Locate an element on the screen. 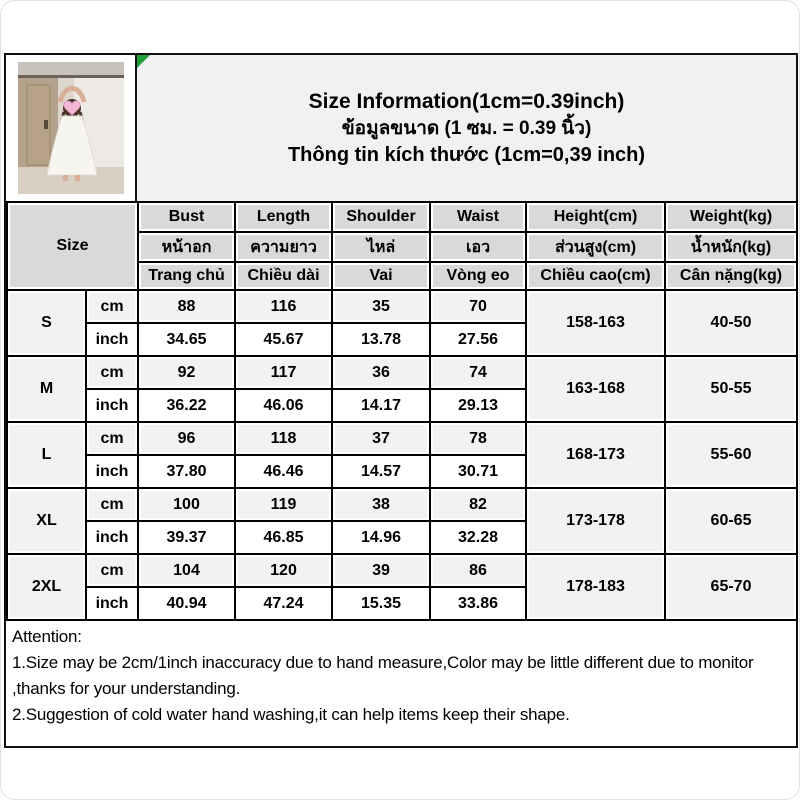 Image resolution: width=800 pixels, height=800 pixels. height-range-cell: 178-183 is located at coordinates (596, 587).